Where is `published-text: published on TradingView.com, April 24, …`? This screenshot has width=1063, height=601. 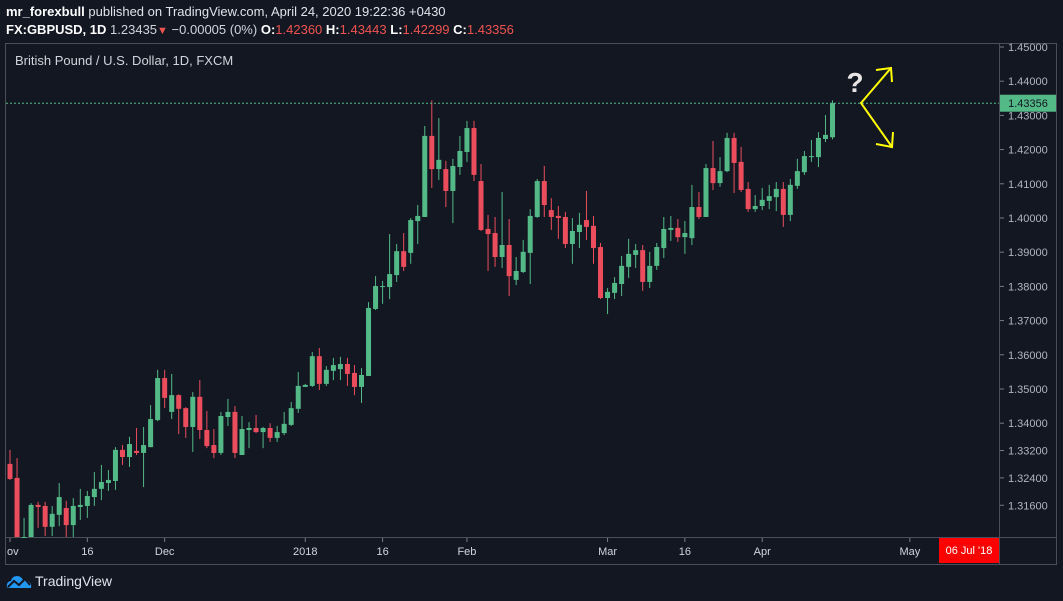
published-text: published on TradingView.com, April 24, … is located at coordinates (267, 11).